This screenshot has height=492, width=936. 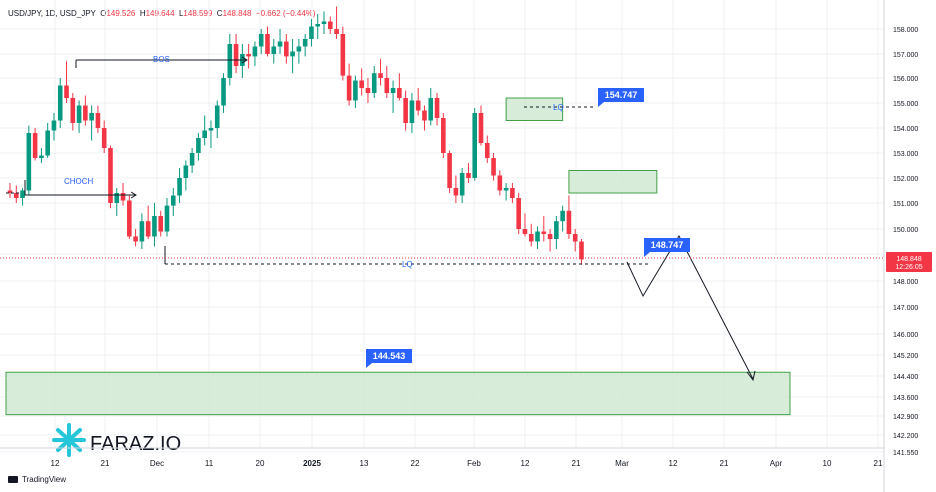 I want to click on price-tag-high-bg, so click(x=621, y=97).